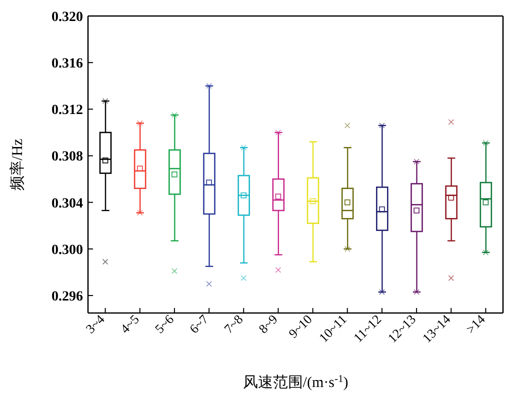 This screenshot has width=515, height=410. I want to click on x-tick-label: >14, so click(475, 324).